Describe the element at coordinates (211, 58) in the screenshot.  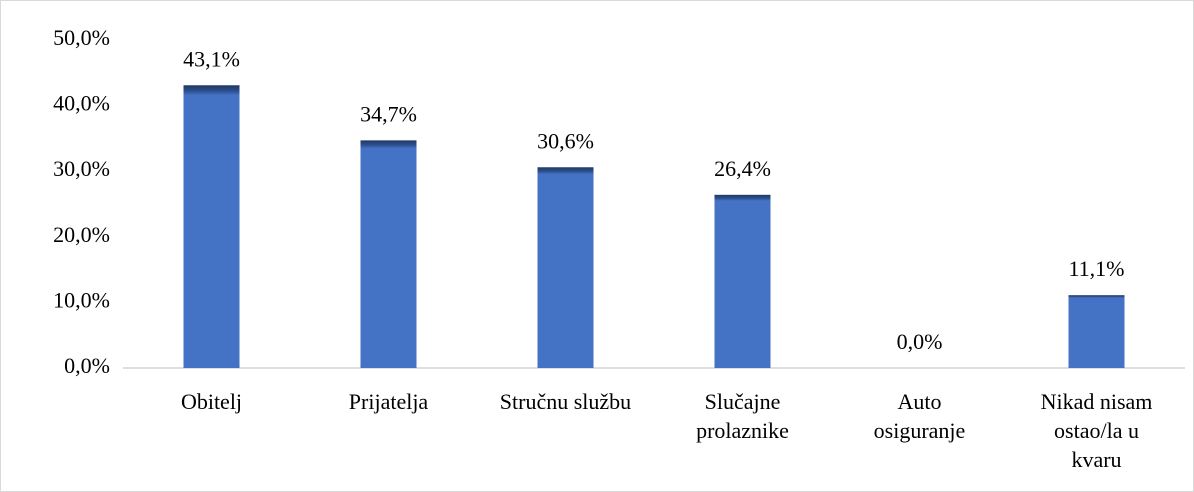
I see `data-label: 43,1%` at that location.